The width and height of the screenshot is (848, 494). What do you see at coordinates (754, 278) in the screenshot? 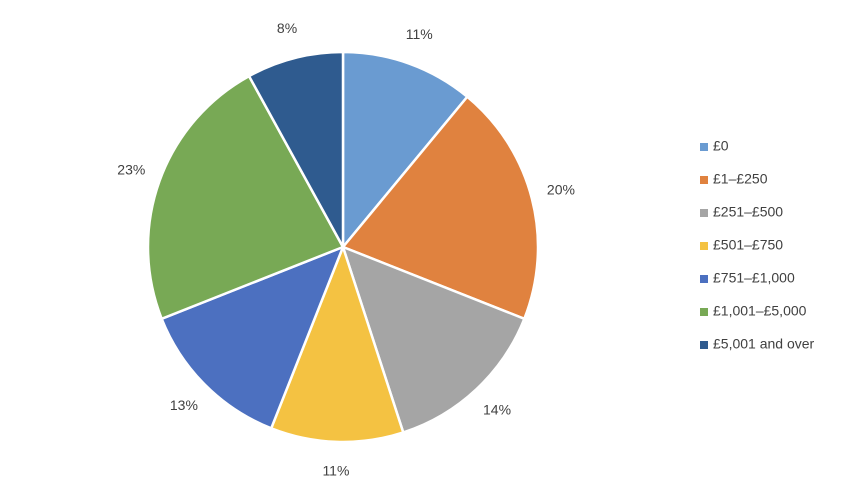
I see `legend-label: £751–£1,000` at bounding box center [754, 278].